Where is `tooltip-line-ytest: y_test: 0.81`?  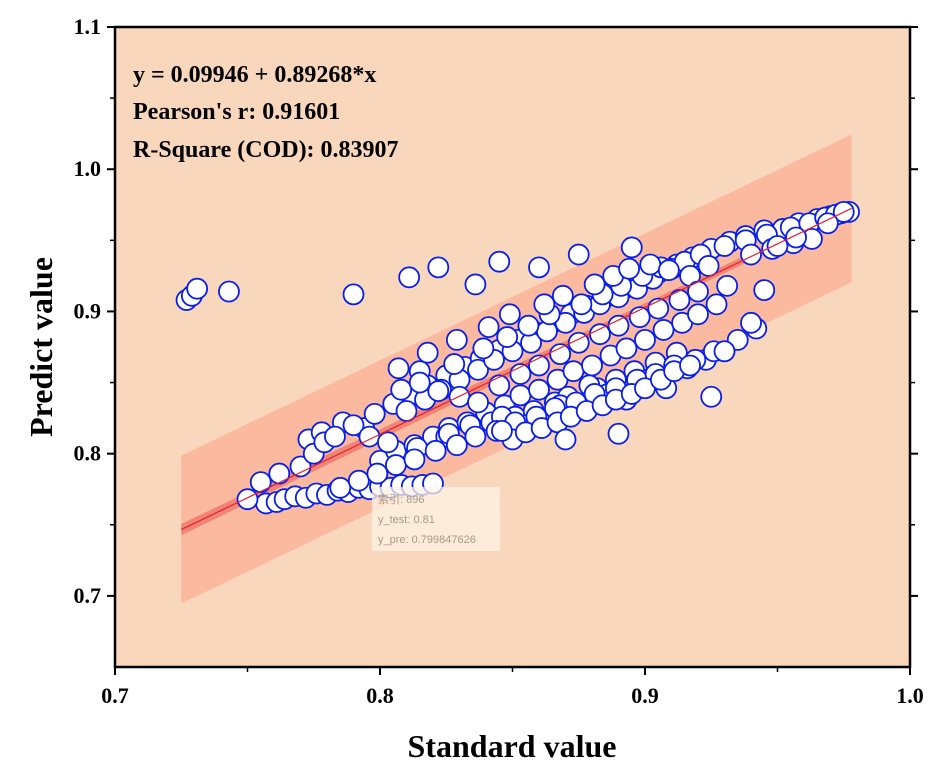
tooltip-line-ytest: y_test: 0.81 is located at coordinates (406, 520).